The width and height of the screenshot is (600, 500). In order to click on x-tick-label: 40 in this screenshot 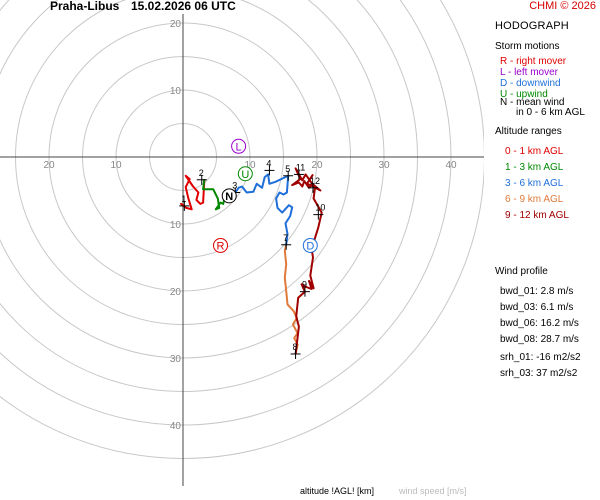, I will do `click(451, 165)`.